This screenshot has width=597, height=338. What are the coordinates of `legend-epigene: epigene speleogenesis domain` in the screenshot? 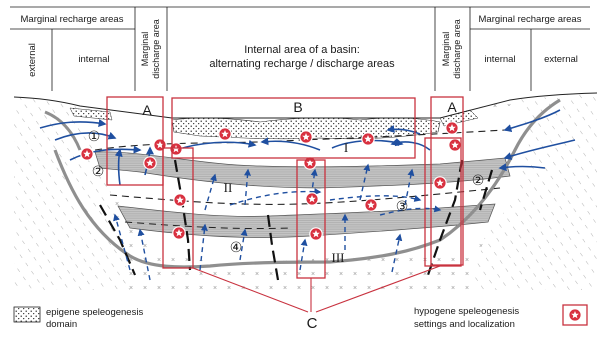 It's located at (78, 318).